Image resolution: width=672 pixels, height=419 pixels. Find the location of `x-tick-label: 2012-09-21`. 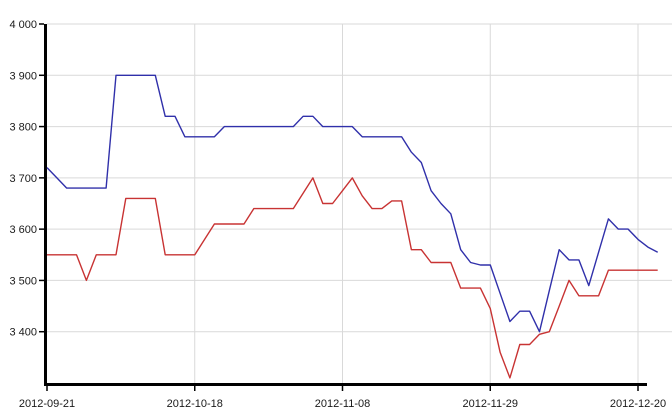

x-tick-label: 2012-09-21 is located at coordinates (47, 404).